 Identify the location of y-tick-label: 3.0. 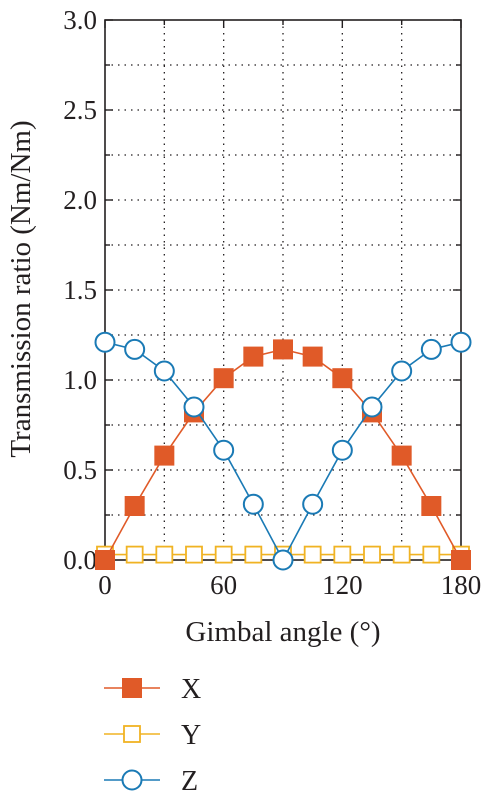
(80, 20).